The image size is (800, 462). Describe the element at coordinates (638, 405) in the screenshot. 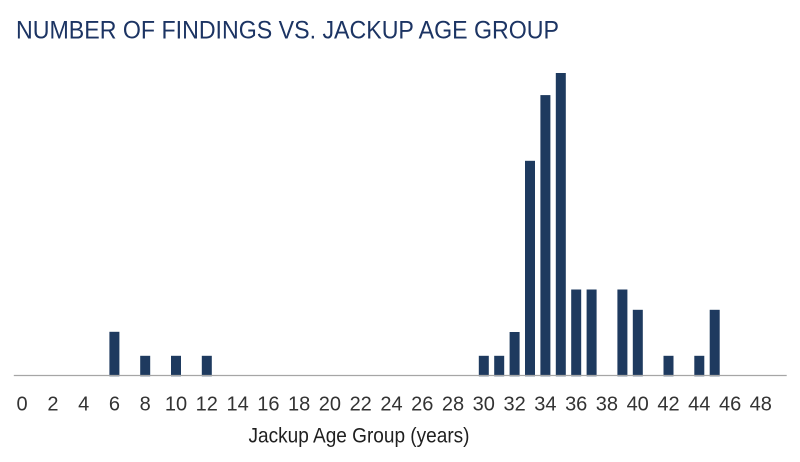

I see `svg-text: 40` at that location.